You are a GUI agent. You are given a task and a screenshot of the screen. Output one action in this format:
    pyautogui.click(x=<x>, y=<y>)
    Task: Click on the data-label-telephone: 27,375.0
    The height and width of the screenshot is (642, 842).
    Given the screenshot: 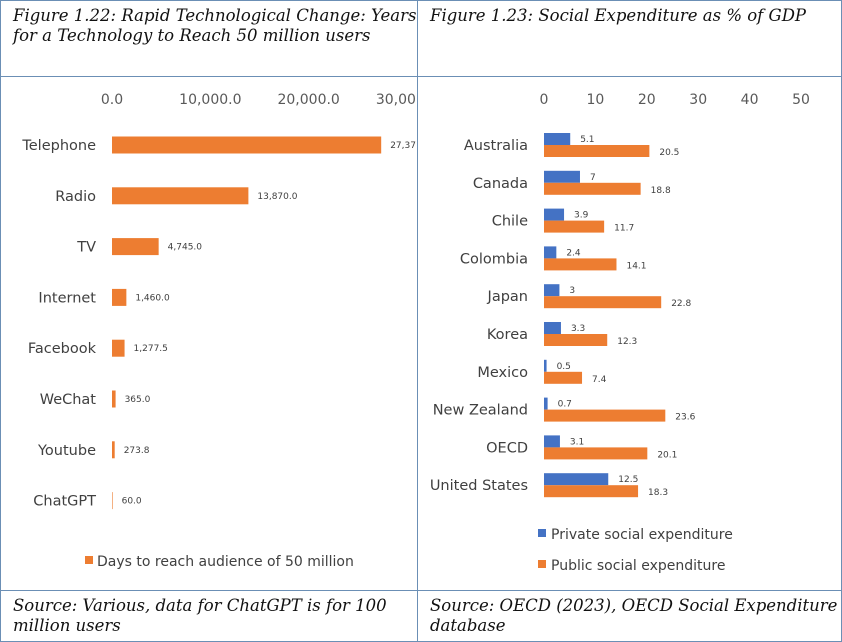 What is the action you would take?
    pyautogui.click(x=403, y=146)
    